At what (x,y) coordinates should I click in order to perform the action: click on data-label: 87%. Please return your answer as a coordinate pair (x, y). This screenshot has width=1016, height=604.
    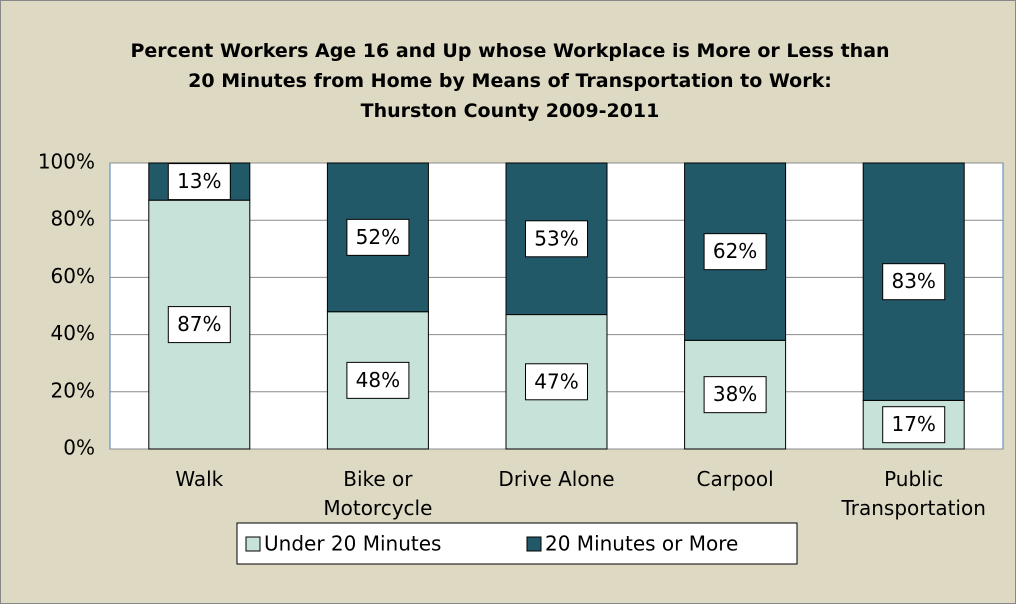
    Looking at the image, I should click on (199, 324).